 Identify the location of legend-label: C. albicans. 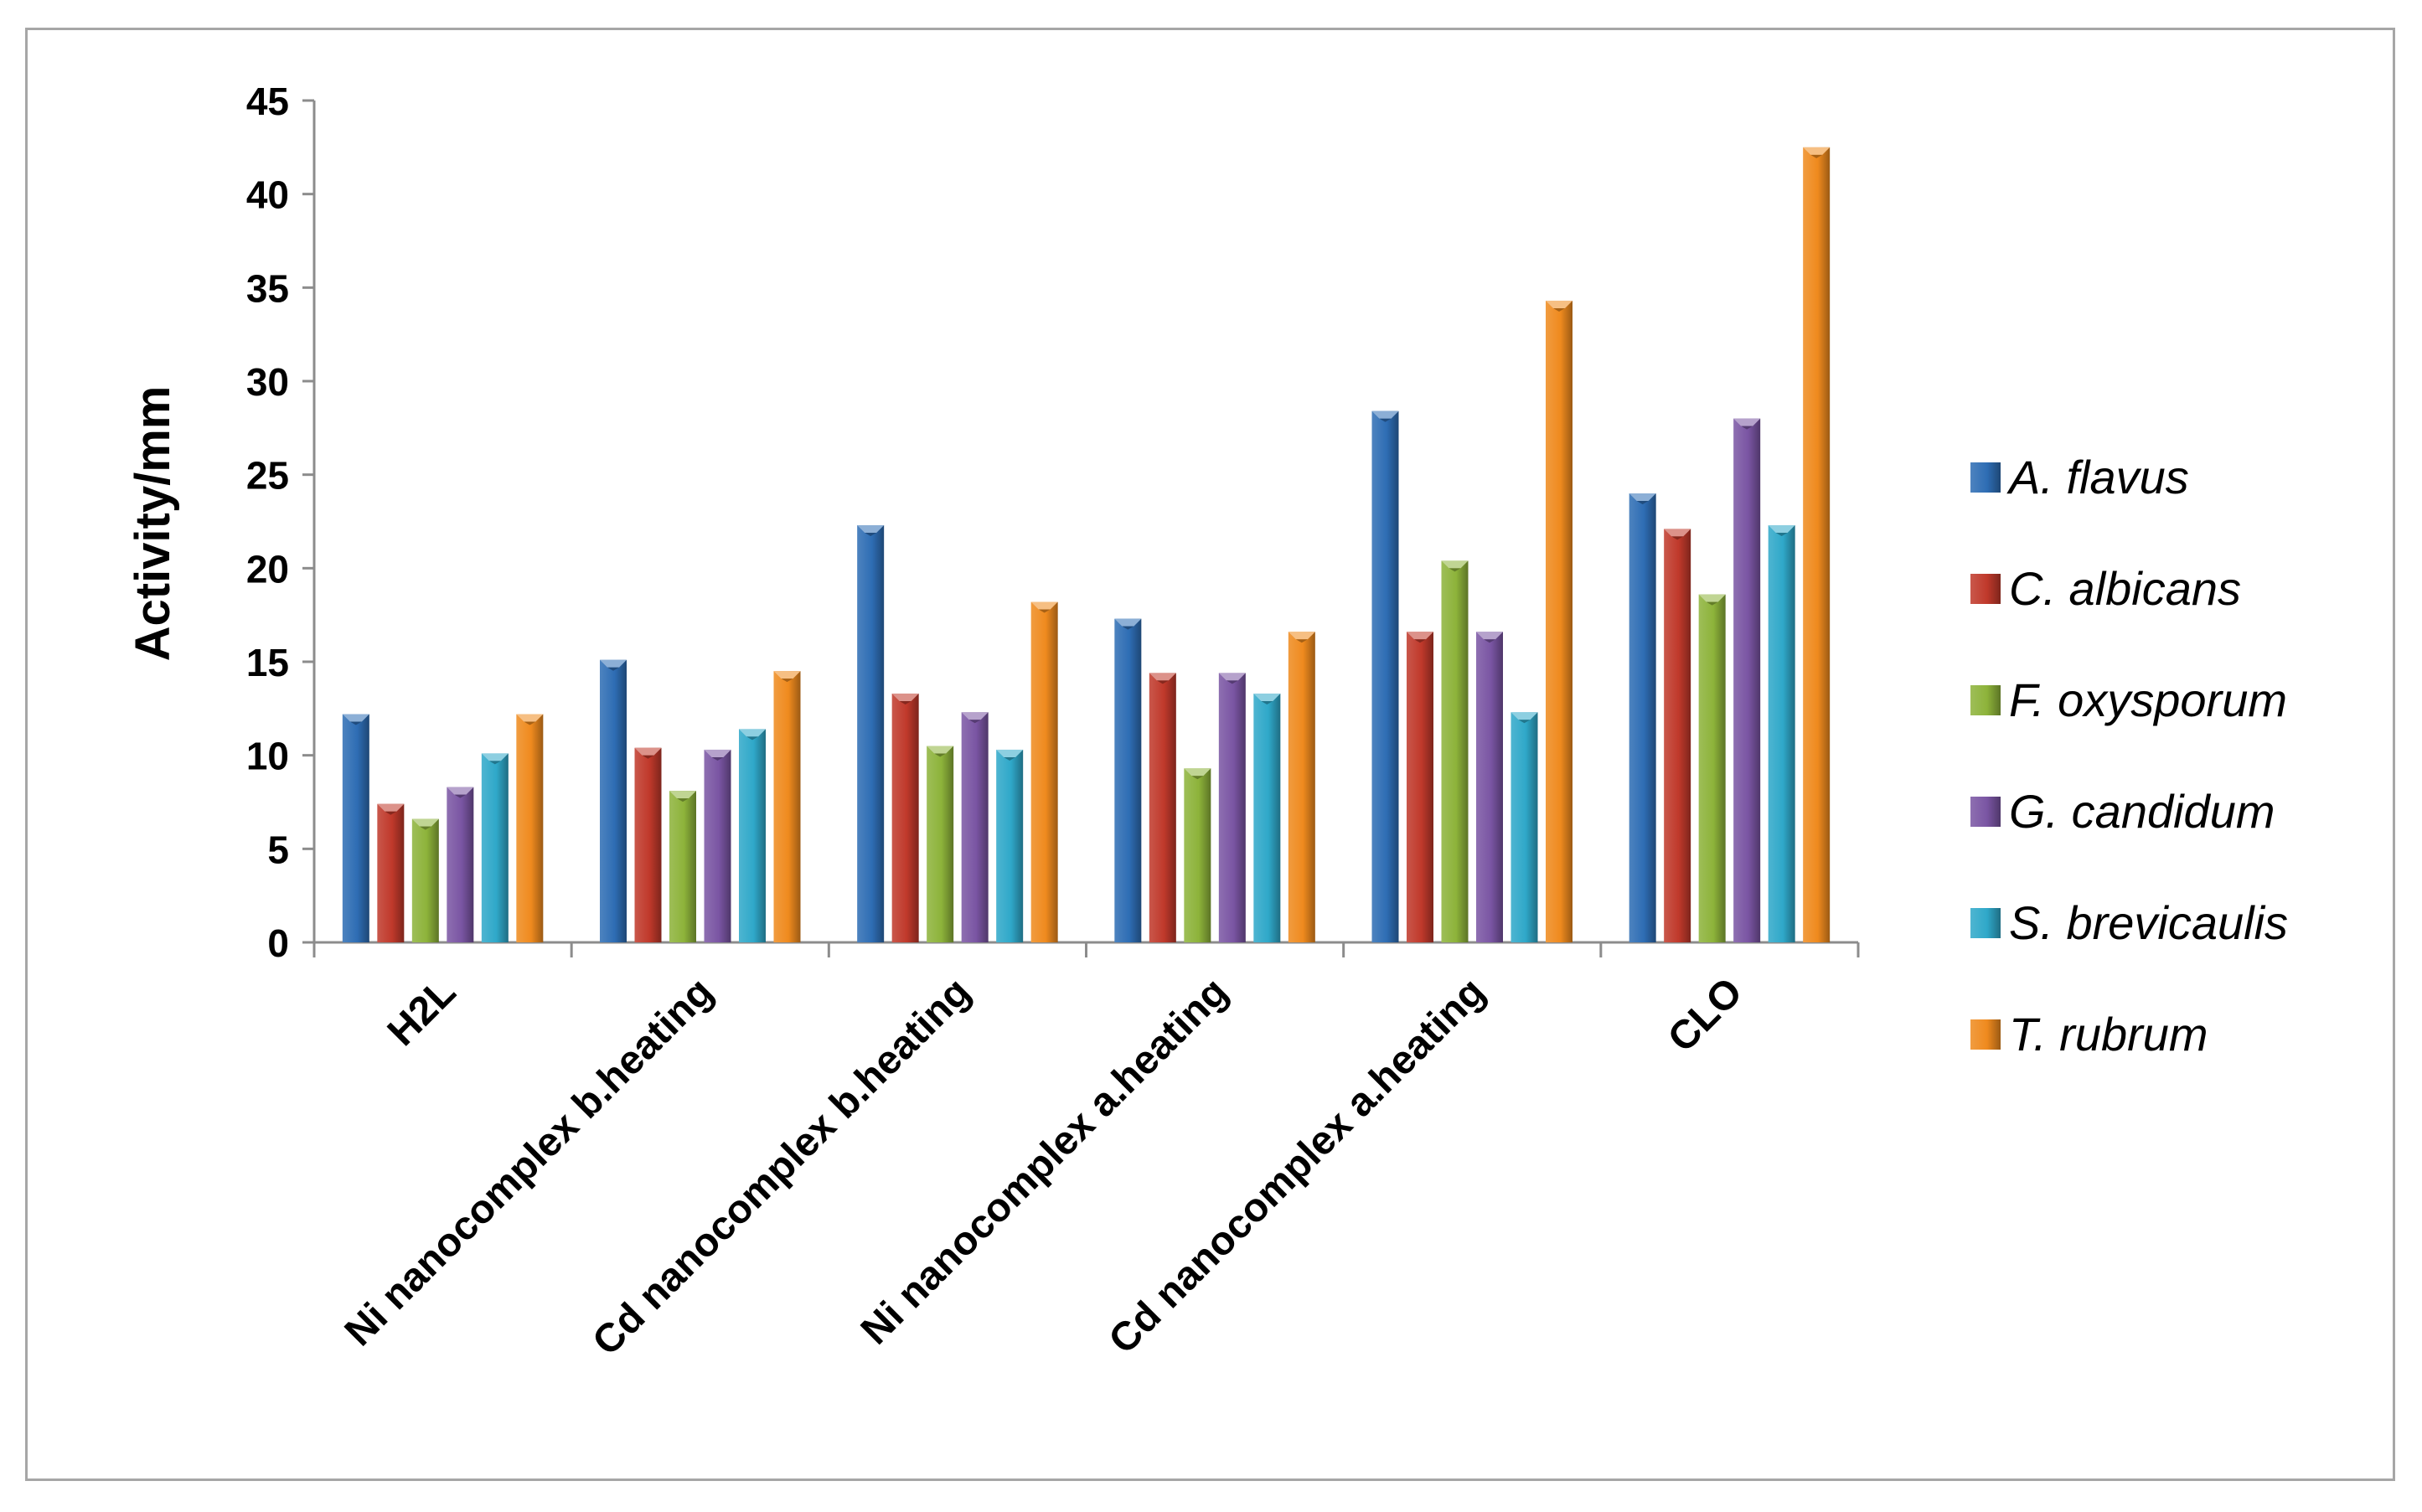
(2125, 588).